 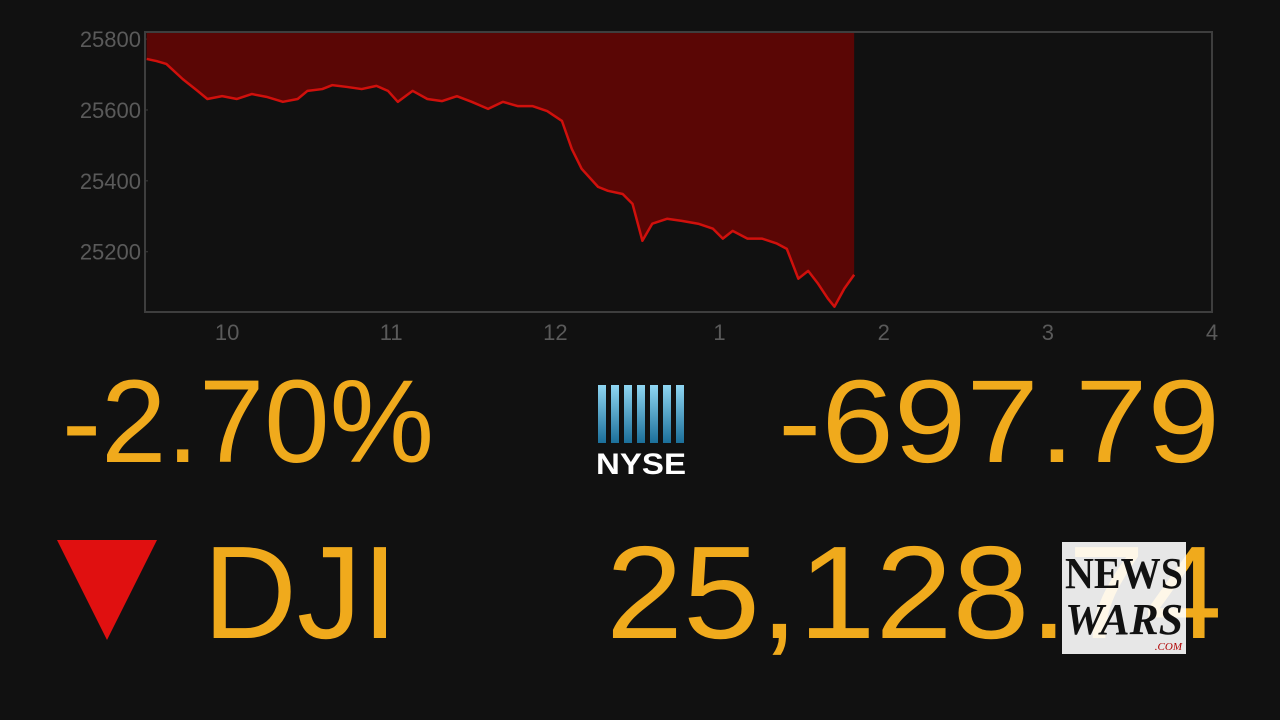 I want to click on watermark: NEWS WARS .COM, so click(x=1124, y=598).